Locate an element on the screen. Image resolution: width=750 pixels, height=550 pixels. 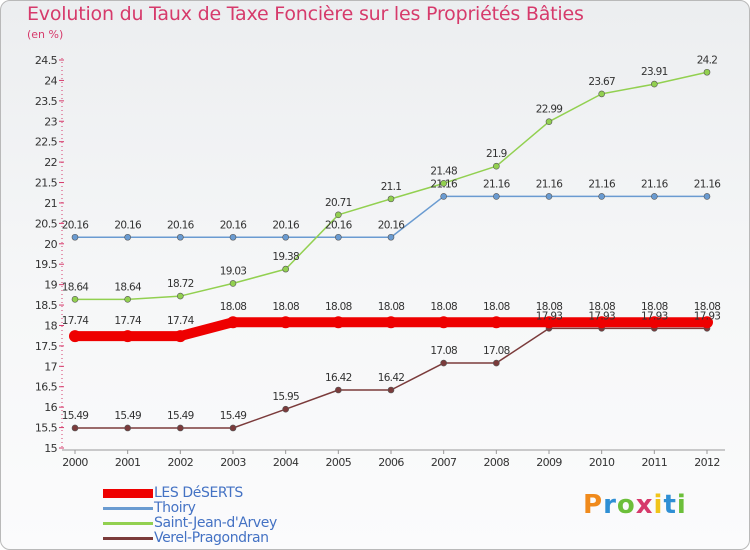
proxiti-logo: Proxiti is located at coordinates (635, 505).